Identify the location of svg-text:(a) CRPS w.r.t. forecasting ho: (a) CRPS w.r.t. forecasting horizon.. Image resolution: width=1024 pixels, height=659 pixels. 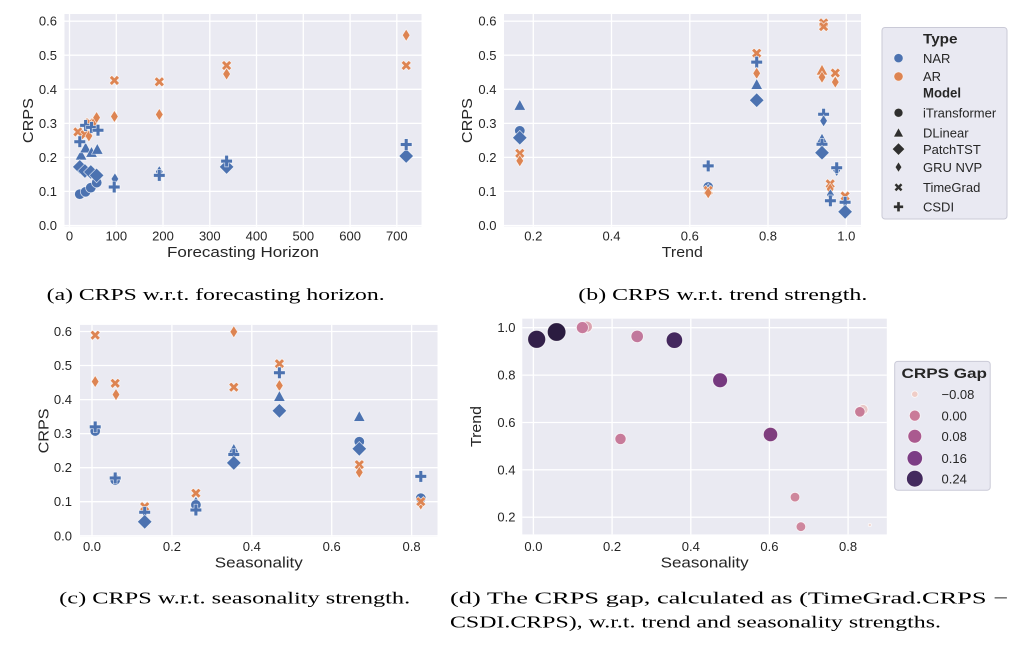
(216, 294).